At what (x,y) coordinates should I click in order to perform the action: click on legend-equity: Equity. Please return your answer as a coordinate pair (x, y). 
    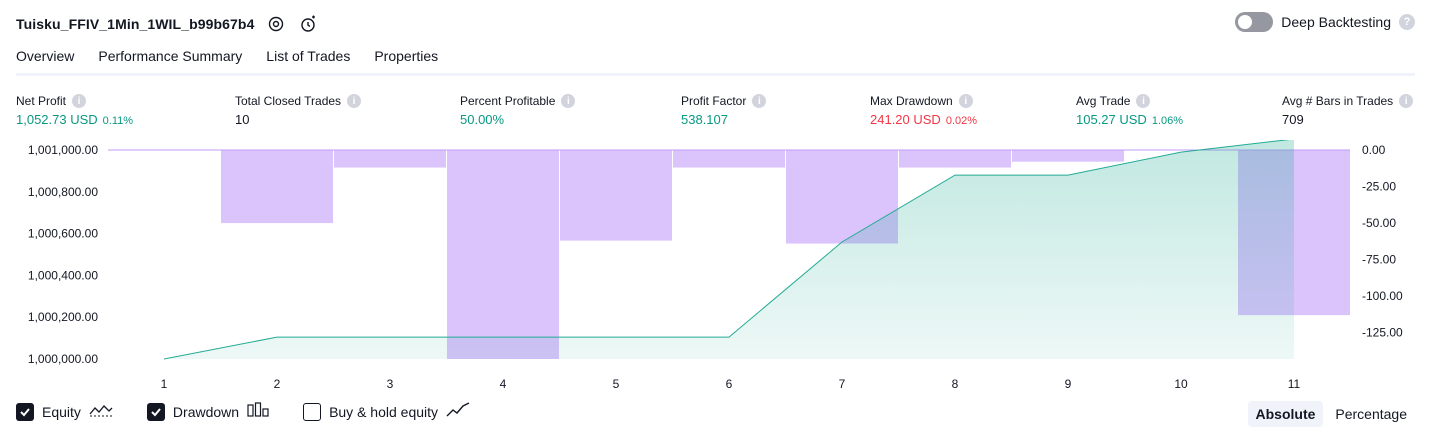
    Looking at the image, I should click on (64, 411).